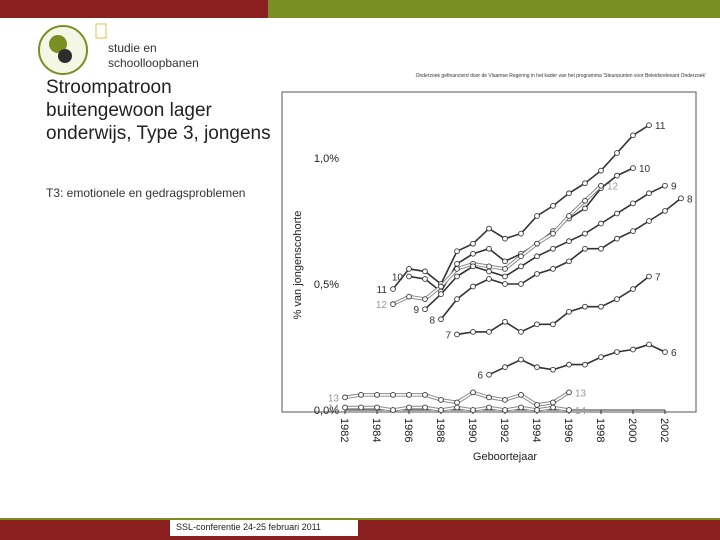 Image resolution: width=720 pixels, height=540 pixels. Describe the element at coordinates (326, 411) in the screenshot. I see `y-tick-label: 0,0%` at that location.